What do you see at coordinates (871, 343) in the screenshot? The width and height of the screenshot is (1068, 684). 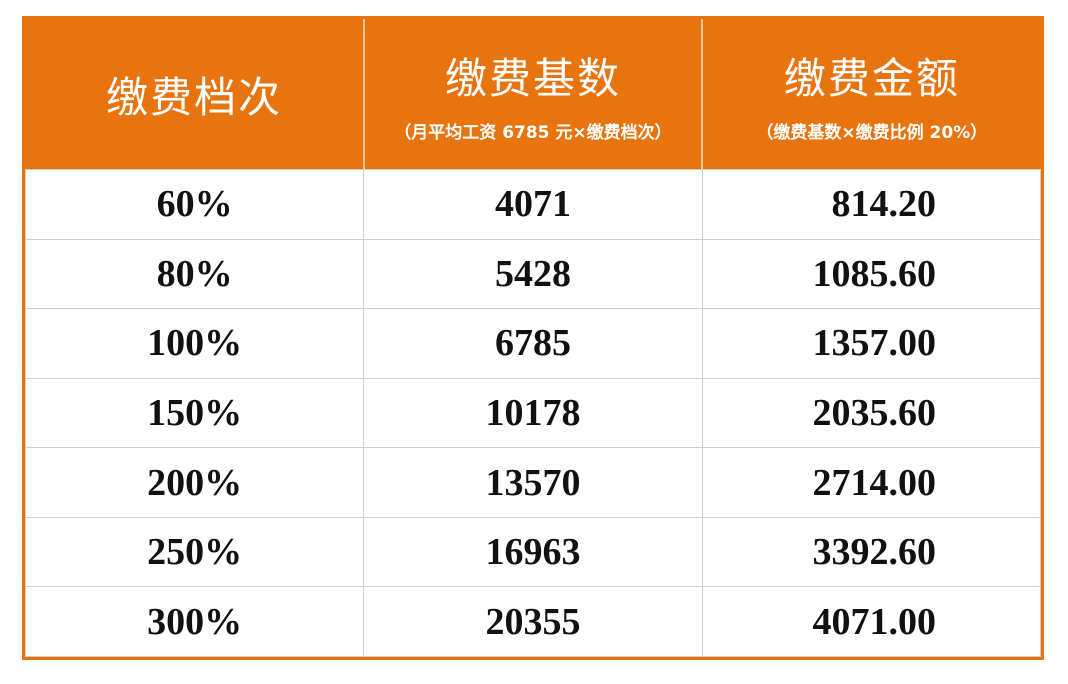 I see `table-cell: 1357.00` at bounding box center [871, 343].